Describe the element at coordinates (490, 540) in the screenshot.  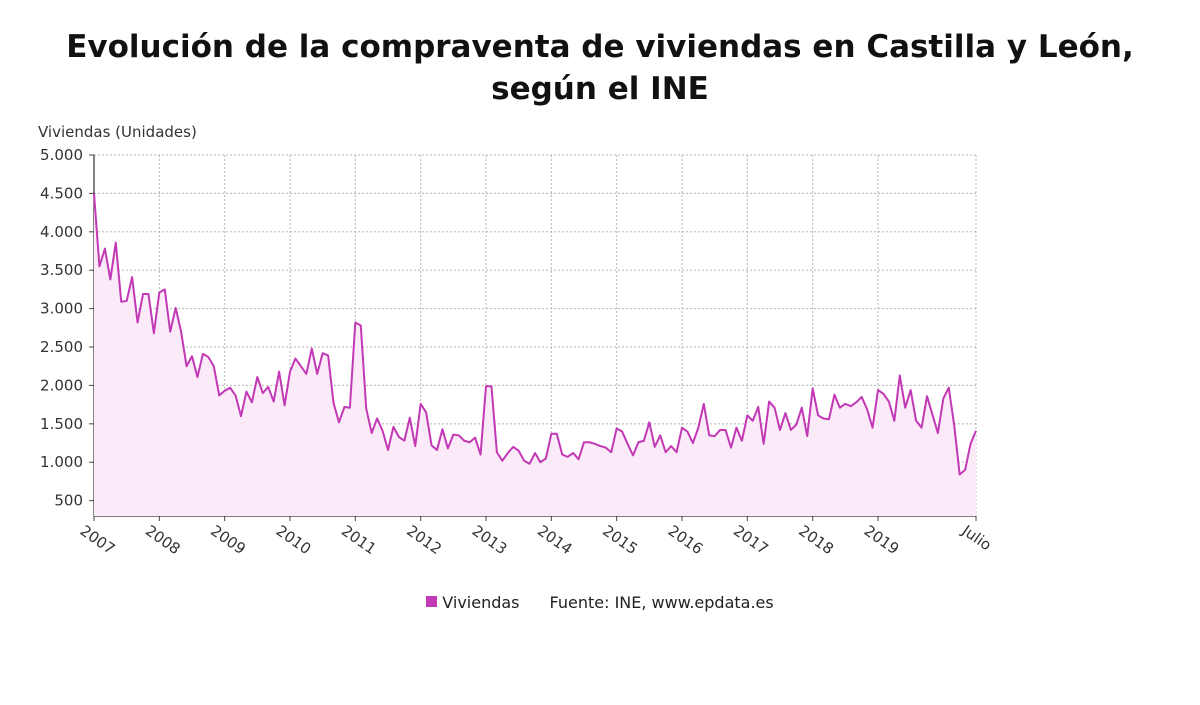
I see `x-tick-label: 2013` at that location.